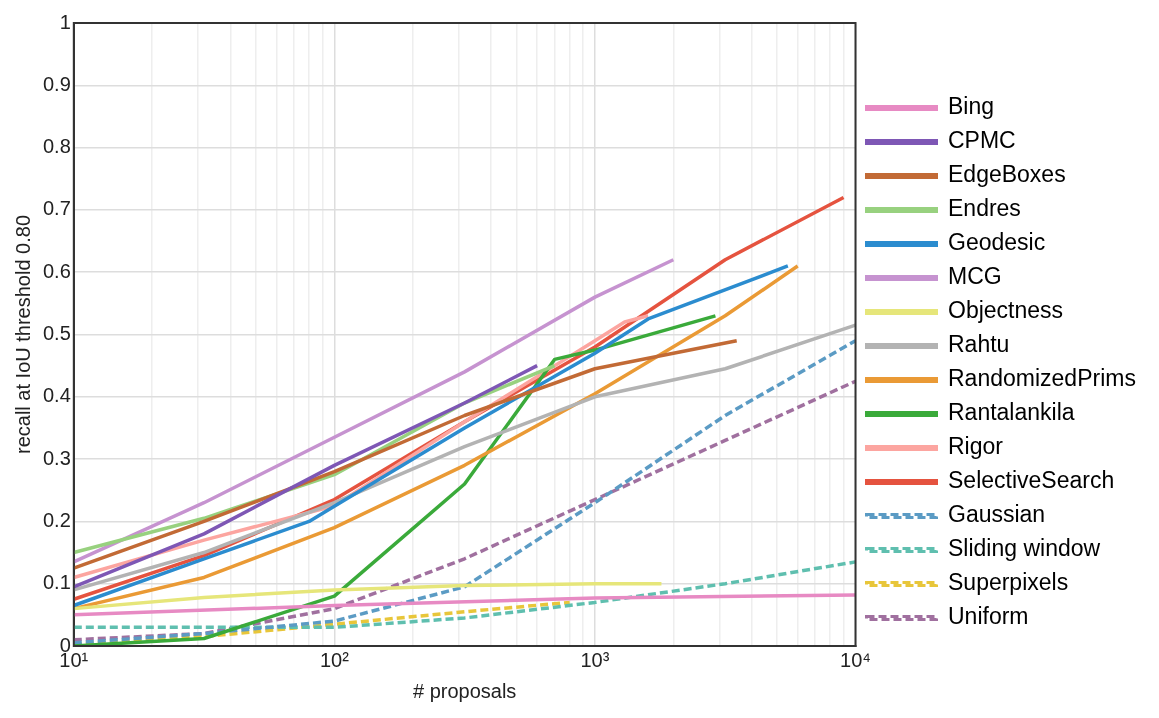  What do you see at coordinates (982, 140) in the screenshot?
I see `legend-label: CPMC` at bounding box center [982, 140].